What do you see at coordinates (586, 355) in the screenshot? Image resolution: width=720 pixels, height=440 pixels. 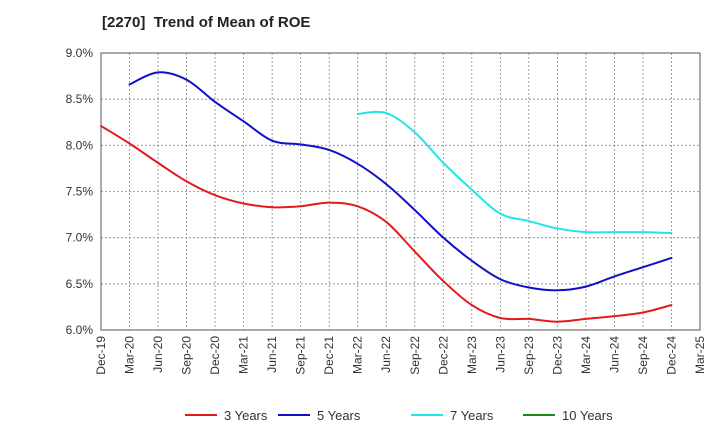 I see `x-tick-label: Mar-24` at bounding box center [586, 355].